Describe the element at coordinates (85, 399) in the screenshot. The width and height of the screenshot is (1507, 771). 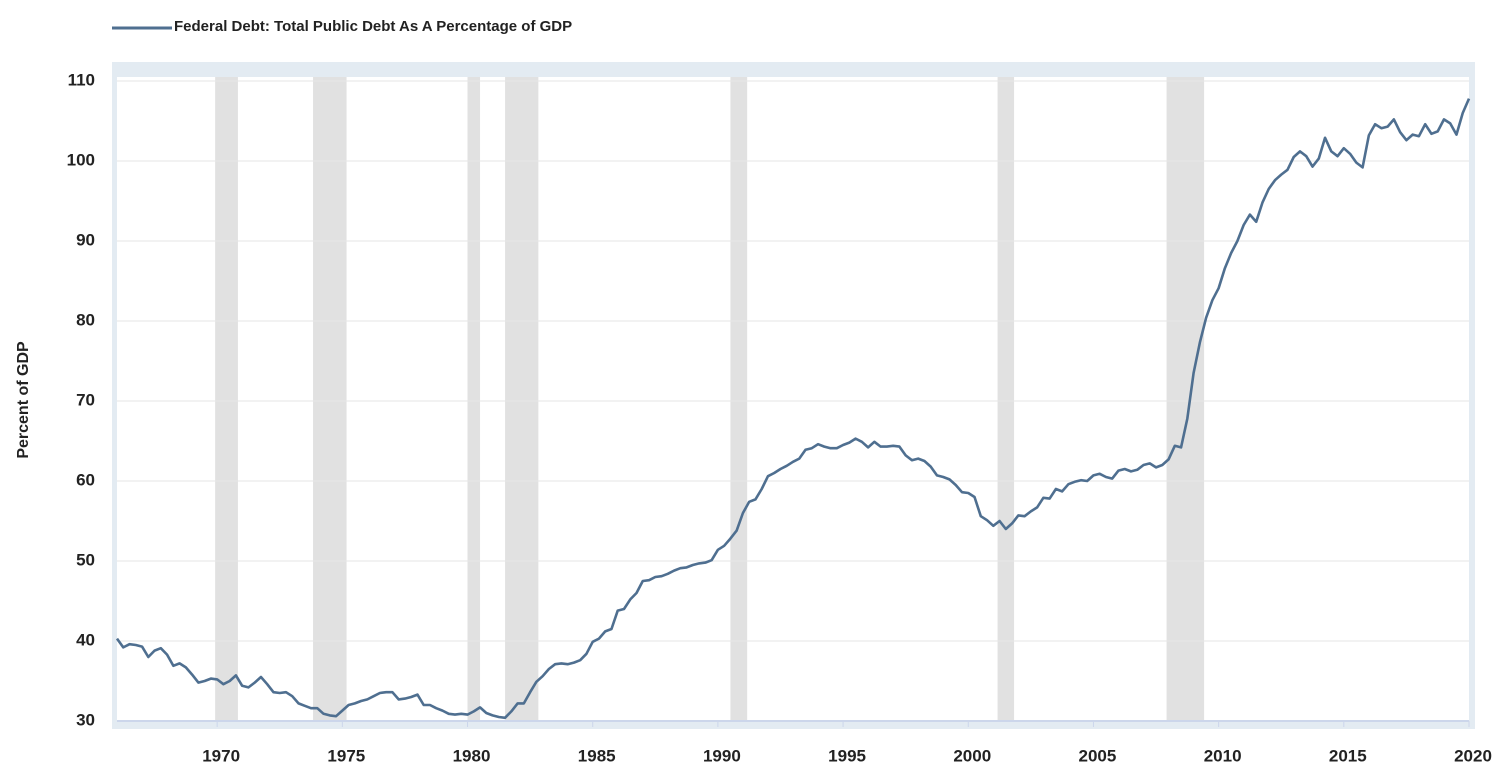
I see `y-tick-label: 70` at that location.